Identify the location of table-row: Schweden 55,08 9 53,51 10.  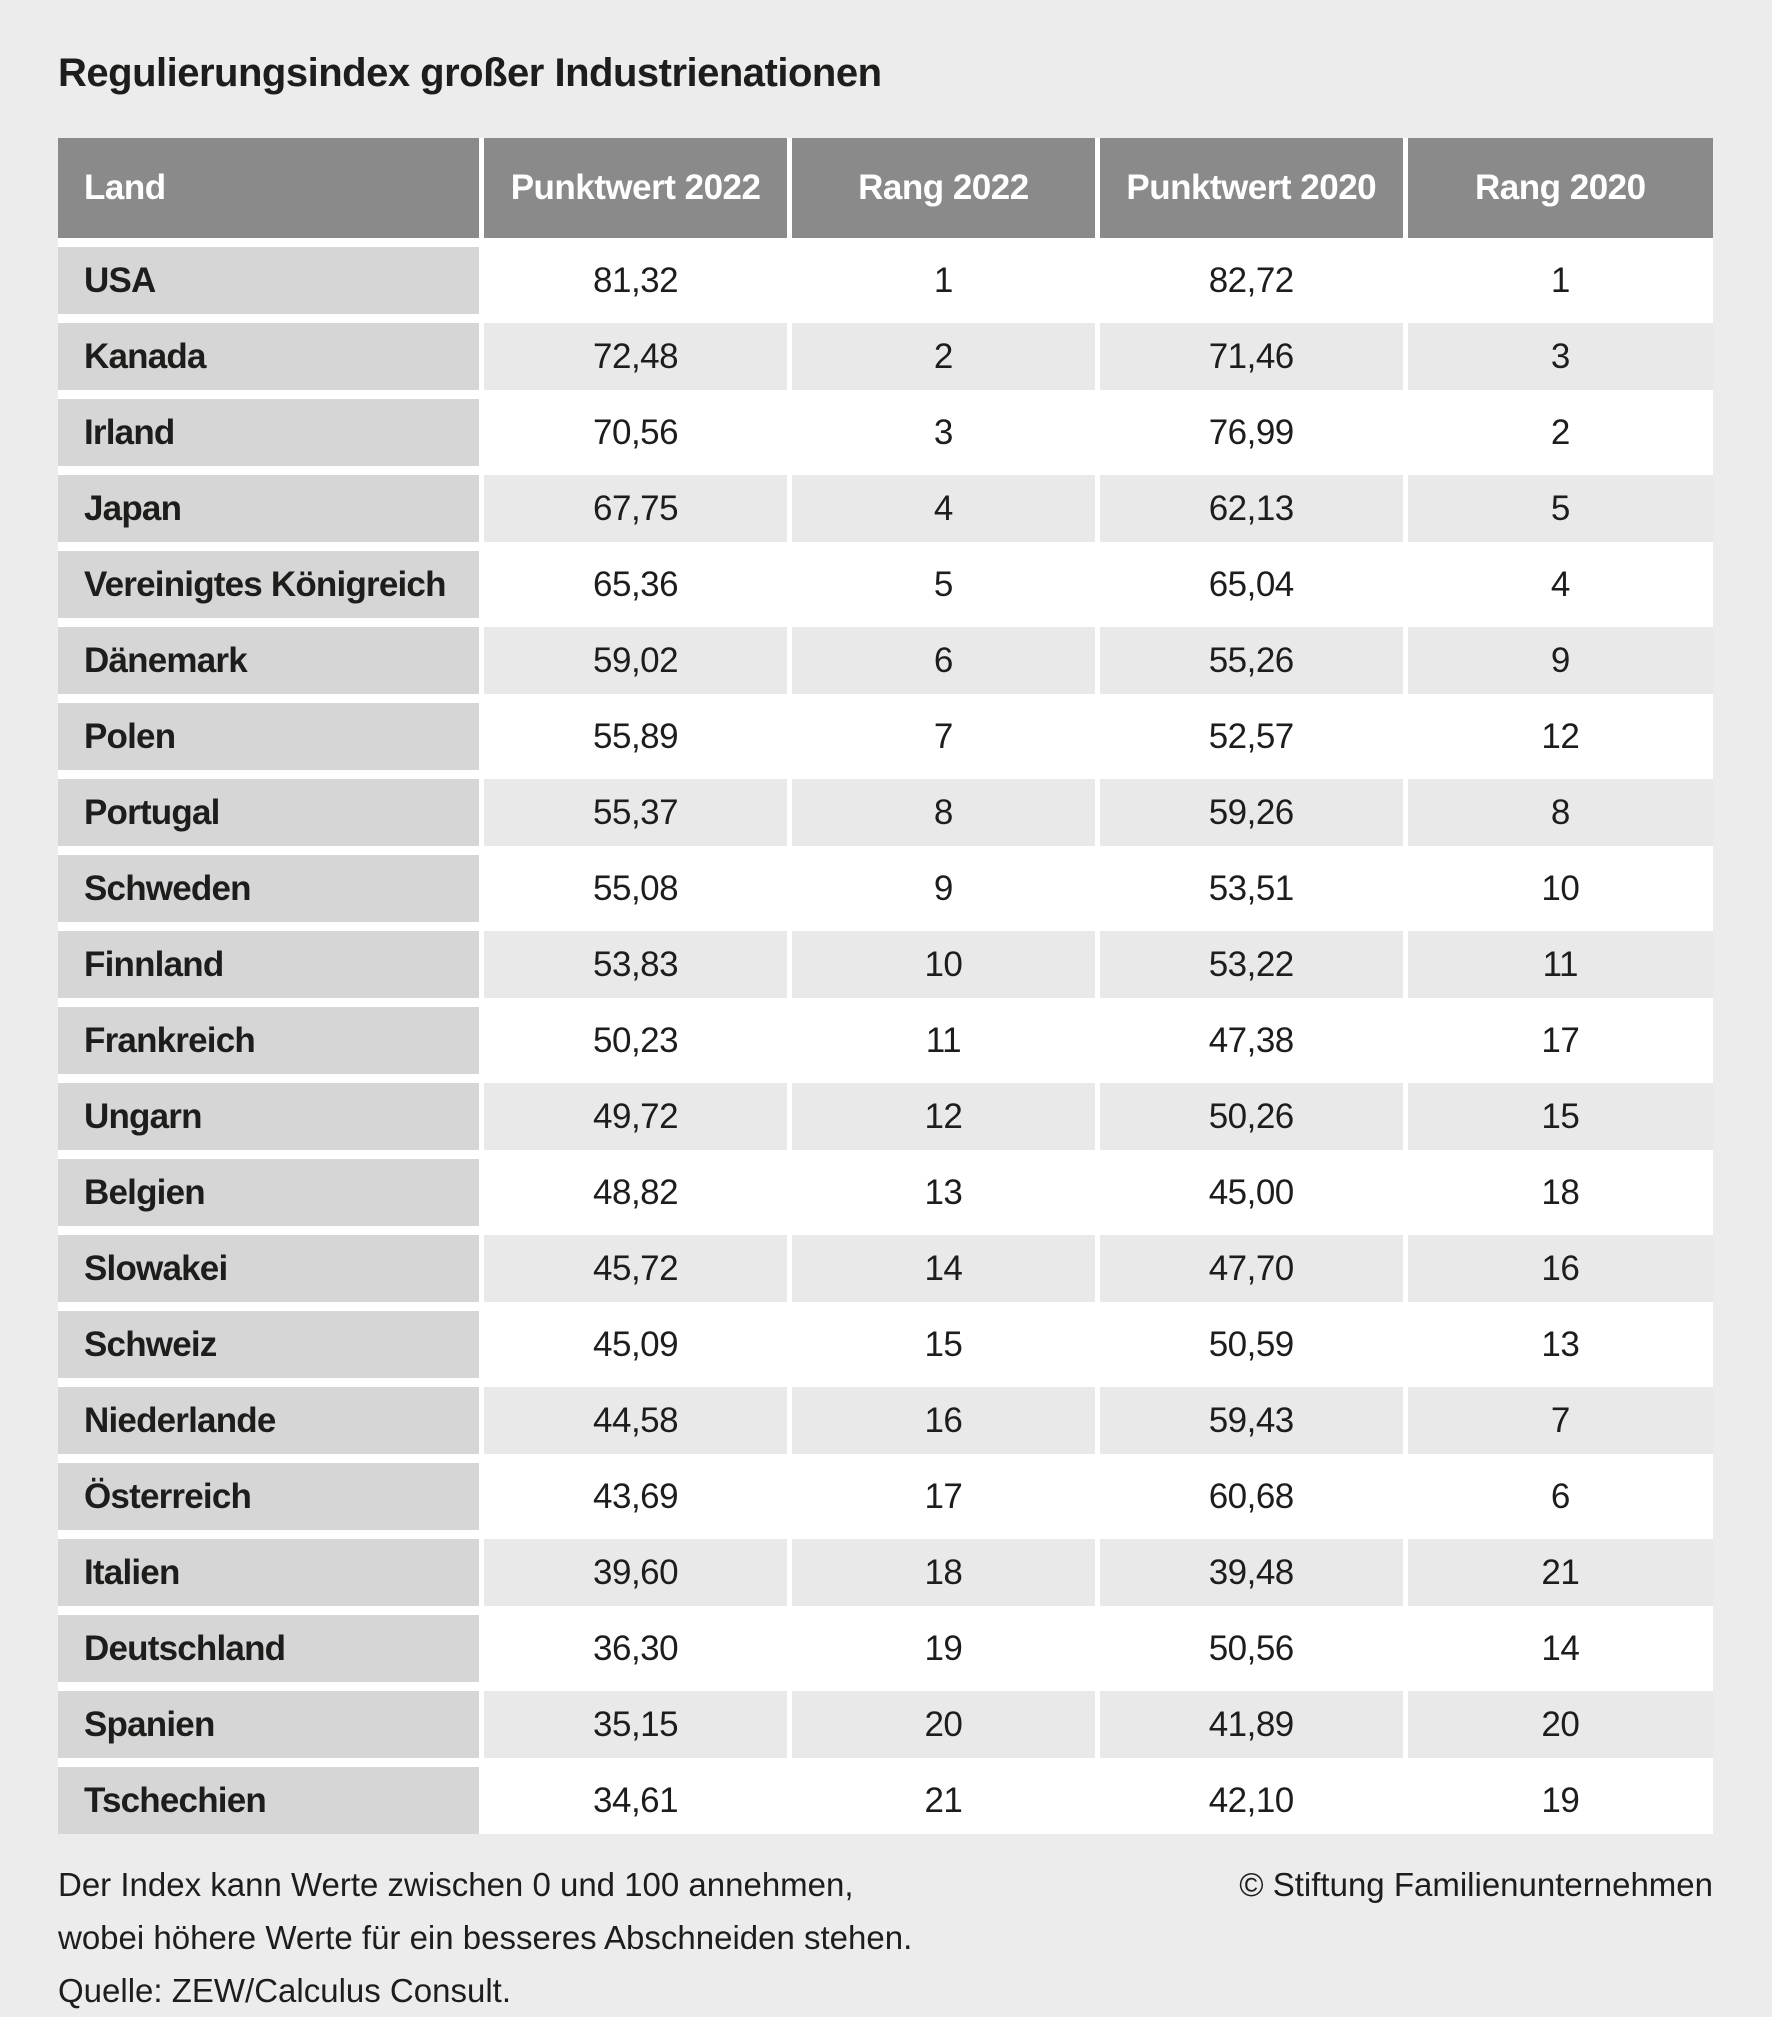
(885, 886).